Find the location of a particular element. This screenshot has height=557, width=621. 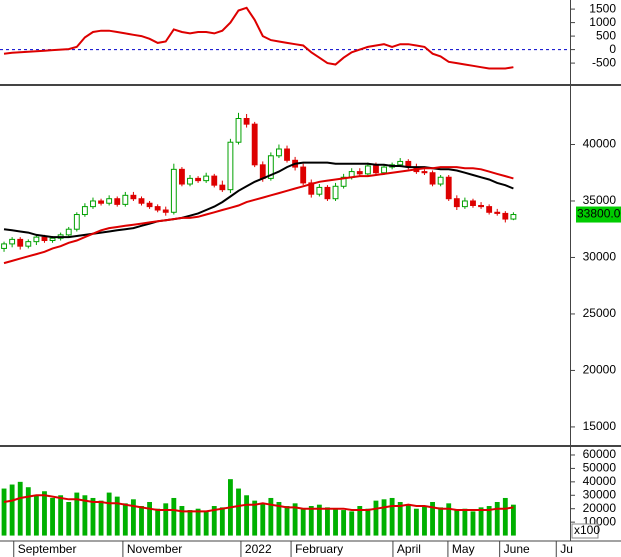

x-tick-label: November is located at coordinates (154, 549).